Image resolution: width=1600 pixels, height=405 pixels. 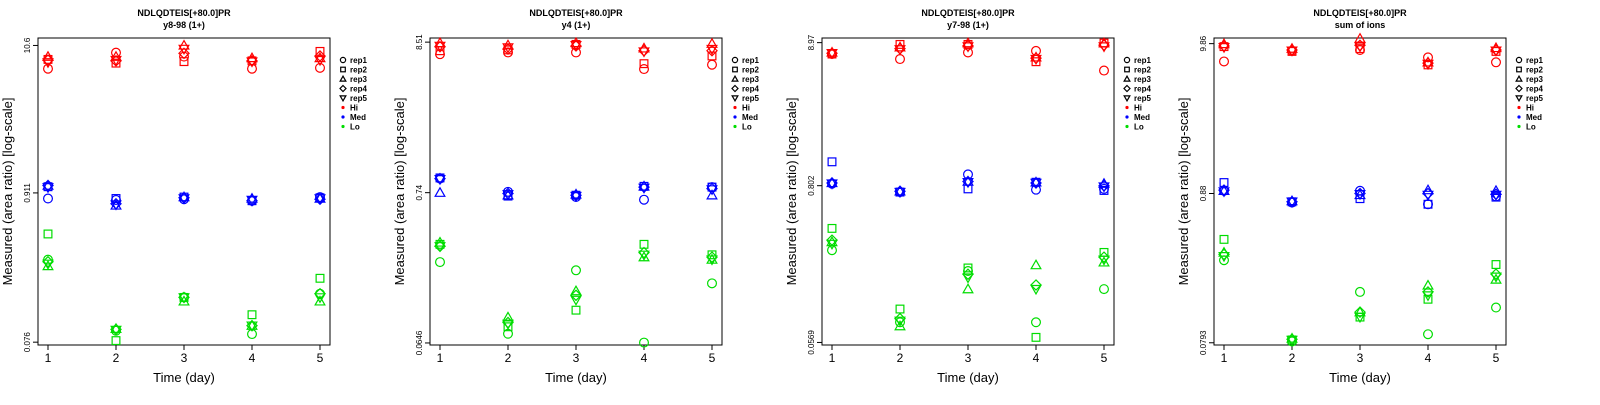 What do you see at coordinates (968, 191) in the screenshot?
I see `plot-frame` at bounding box center [968, 191].